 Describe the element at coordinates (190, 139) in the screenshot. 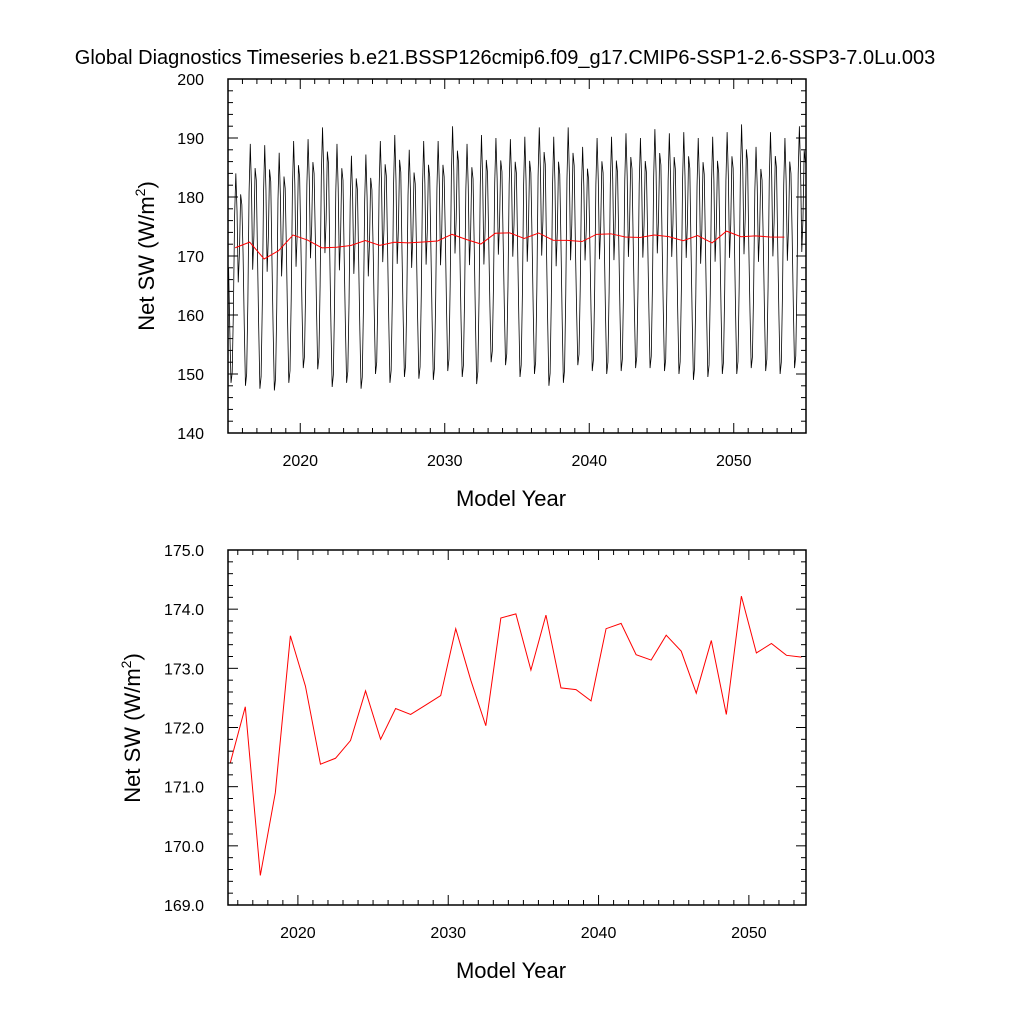

I see `y-tick-label: 190` at that location.